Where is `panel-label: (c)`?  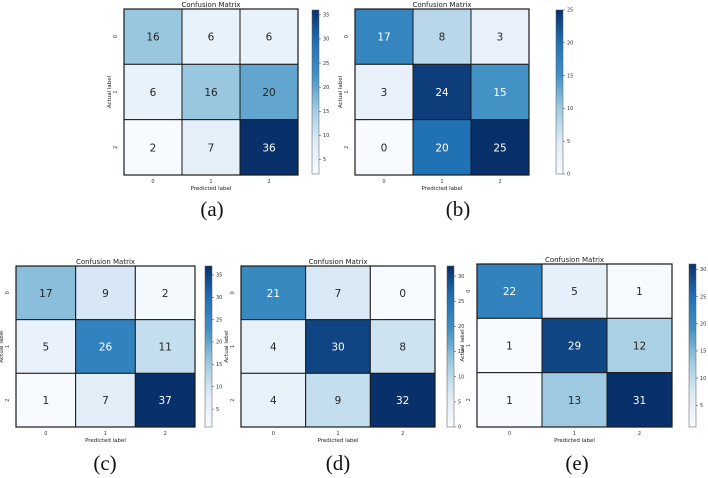
panel-label: (c) is located at coordinates (104, 463).